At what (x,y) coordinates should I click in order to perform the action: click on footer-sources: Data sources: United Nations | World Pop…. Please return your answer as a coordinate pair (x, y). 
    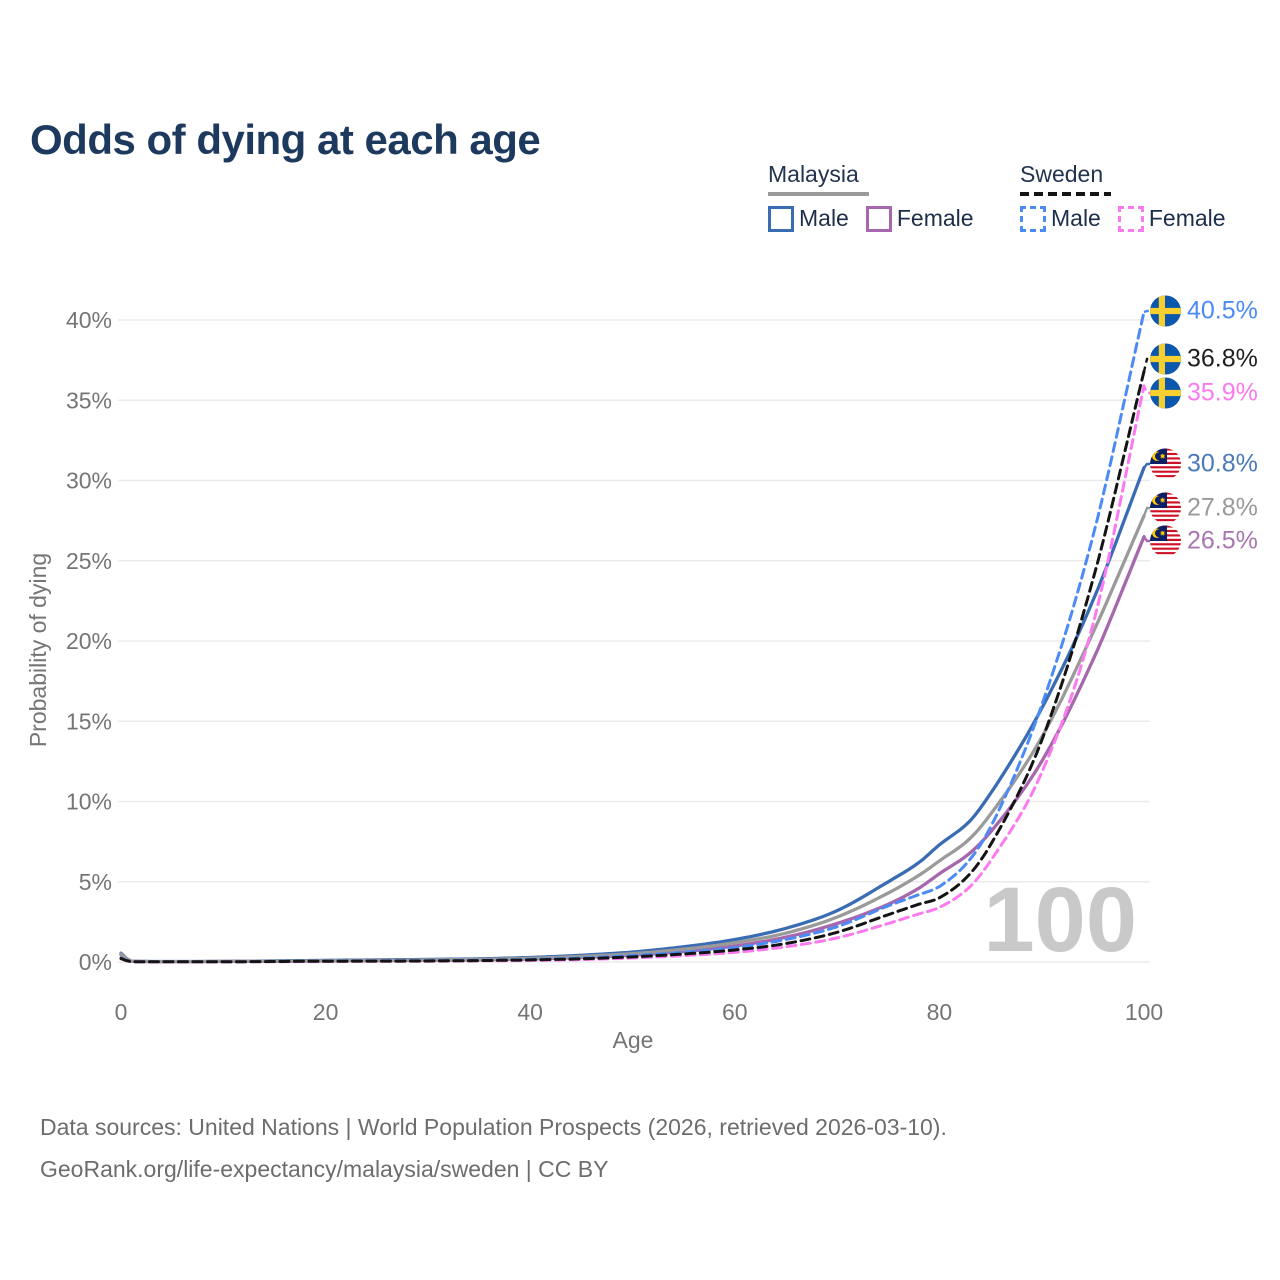
    Looking at the image, I should click on (493, 1127).